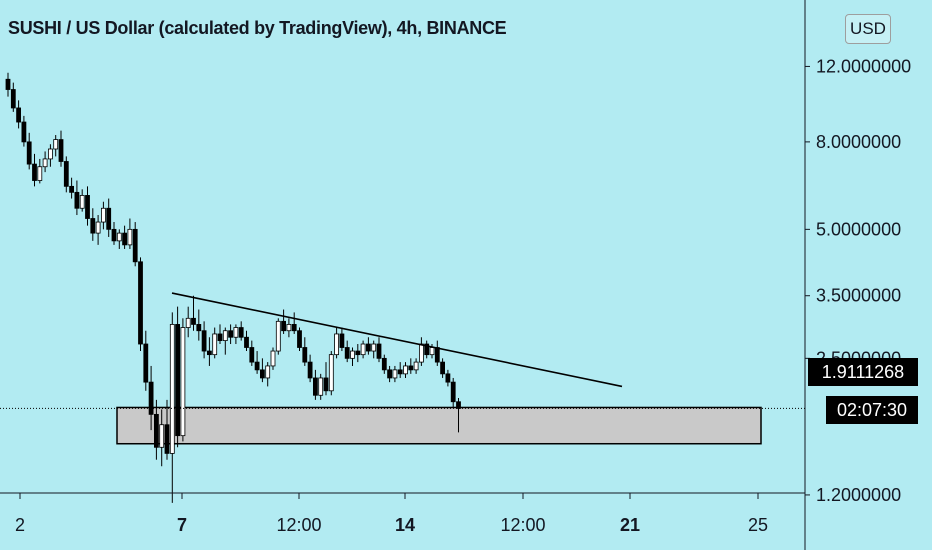 This screenshot has width=932, height=550. I want to click on support-zone-rect, so click(439, 425).